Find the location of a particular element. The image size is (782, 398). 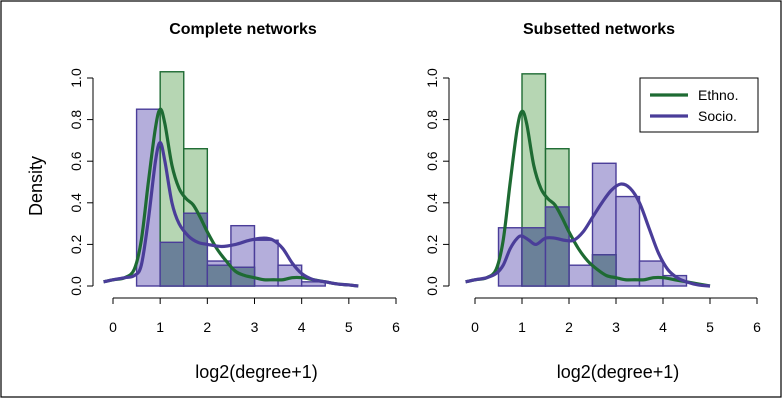

panel-title: Complete networks is located at coordinates (243, 29).